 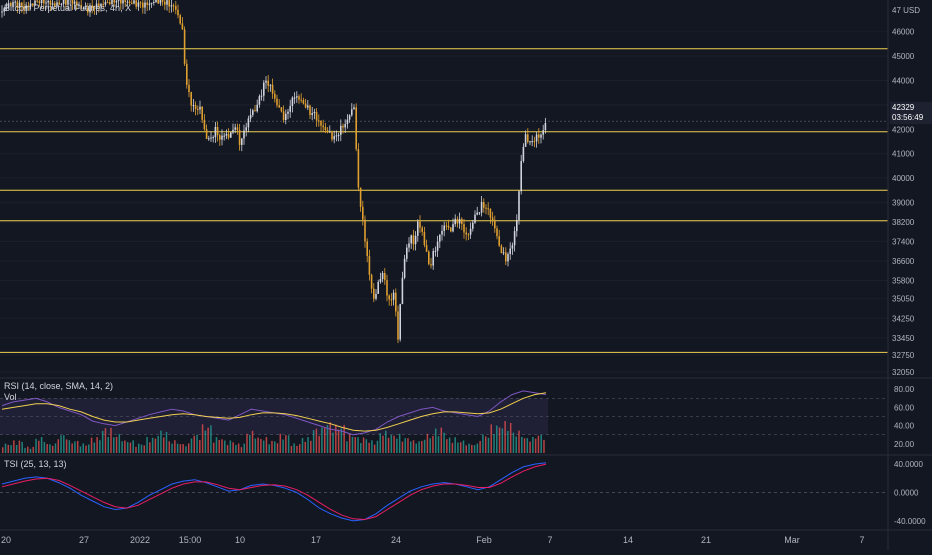 I want to click on volume-label: Vol, so click(x=10, y=397).